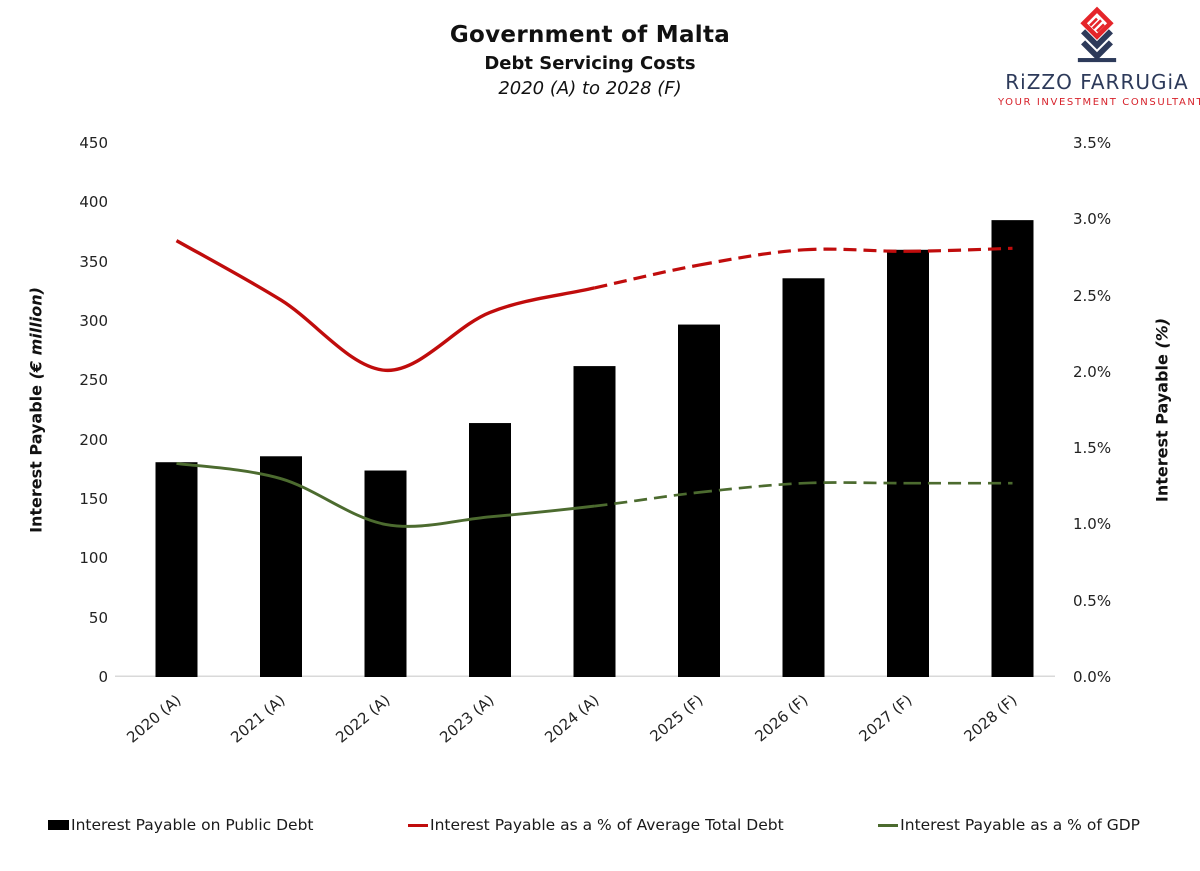 The height and width of the screenshot is (871, 1200). I want to click on bar-2027 (F), so click(908, 463).